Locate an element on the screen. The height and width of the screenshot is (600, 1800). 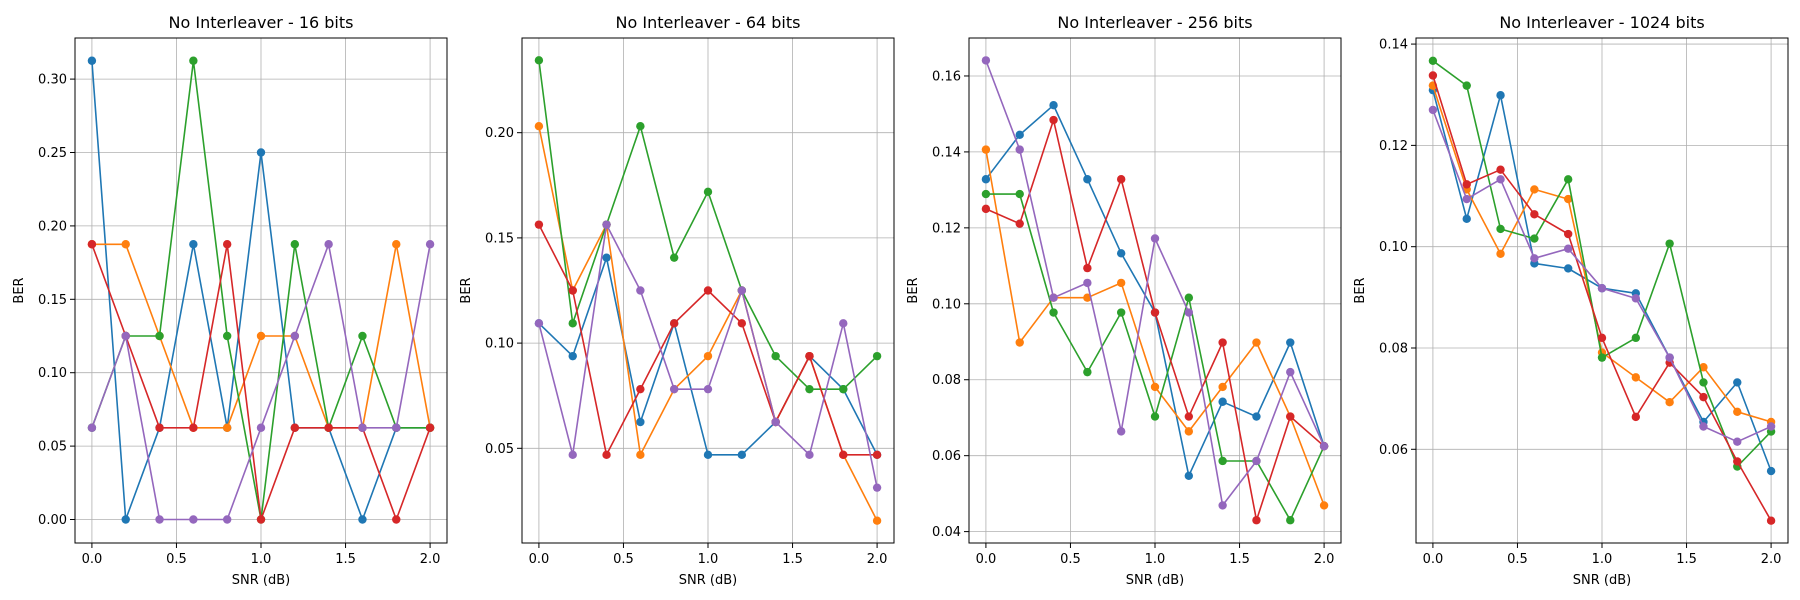
subplot-title: No Interleaver - 16 bits is located at coordinates (261, 22).